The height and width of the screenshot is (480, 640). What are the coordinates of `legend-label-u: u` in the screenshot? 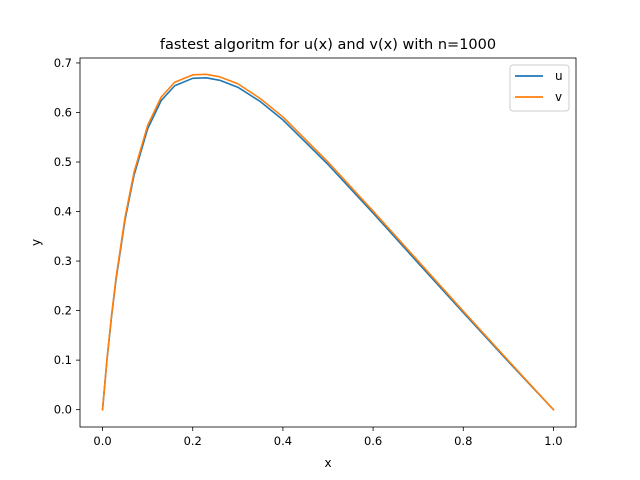 It's located at (559, 76).